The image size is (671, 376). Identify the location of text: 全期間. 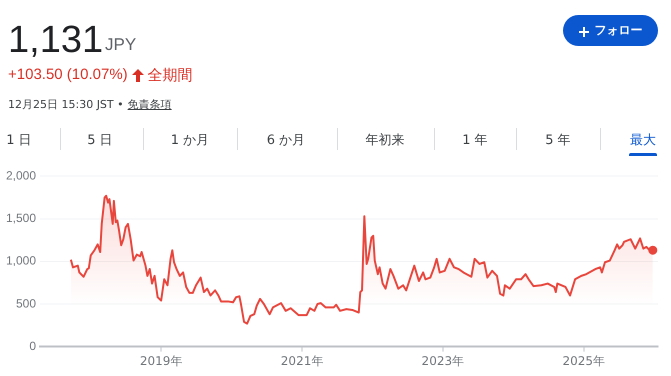
(170, 75).